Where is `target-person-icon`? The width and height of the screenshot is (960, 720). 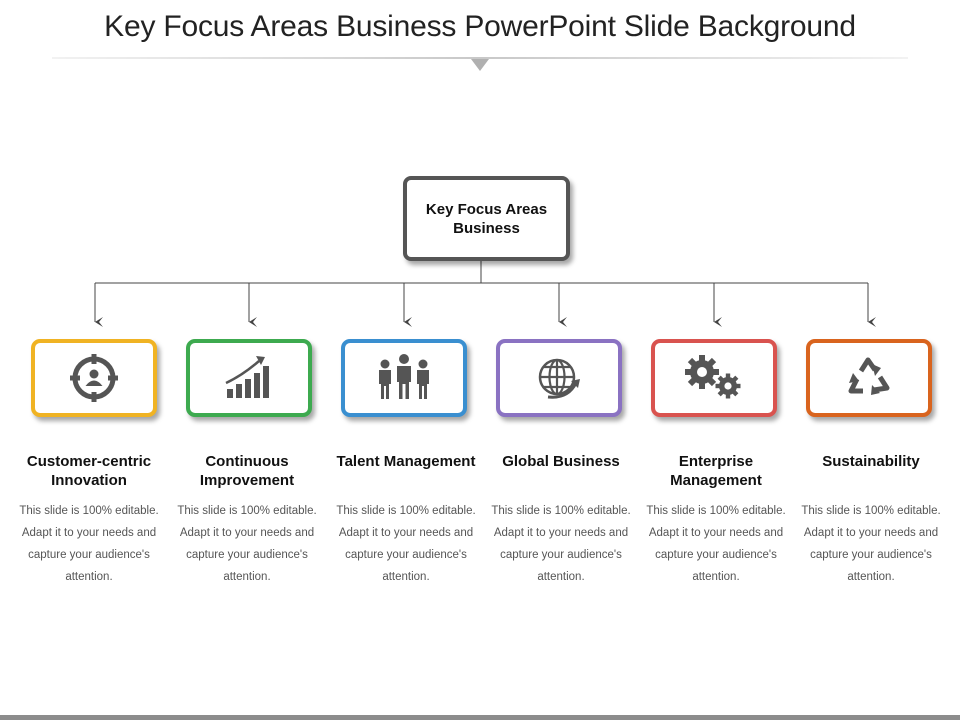 target-person-icon is located at coordinates (94, 378).